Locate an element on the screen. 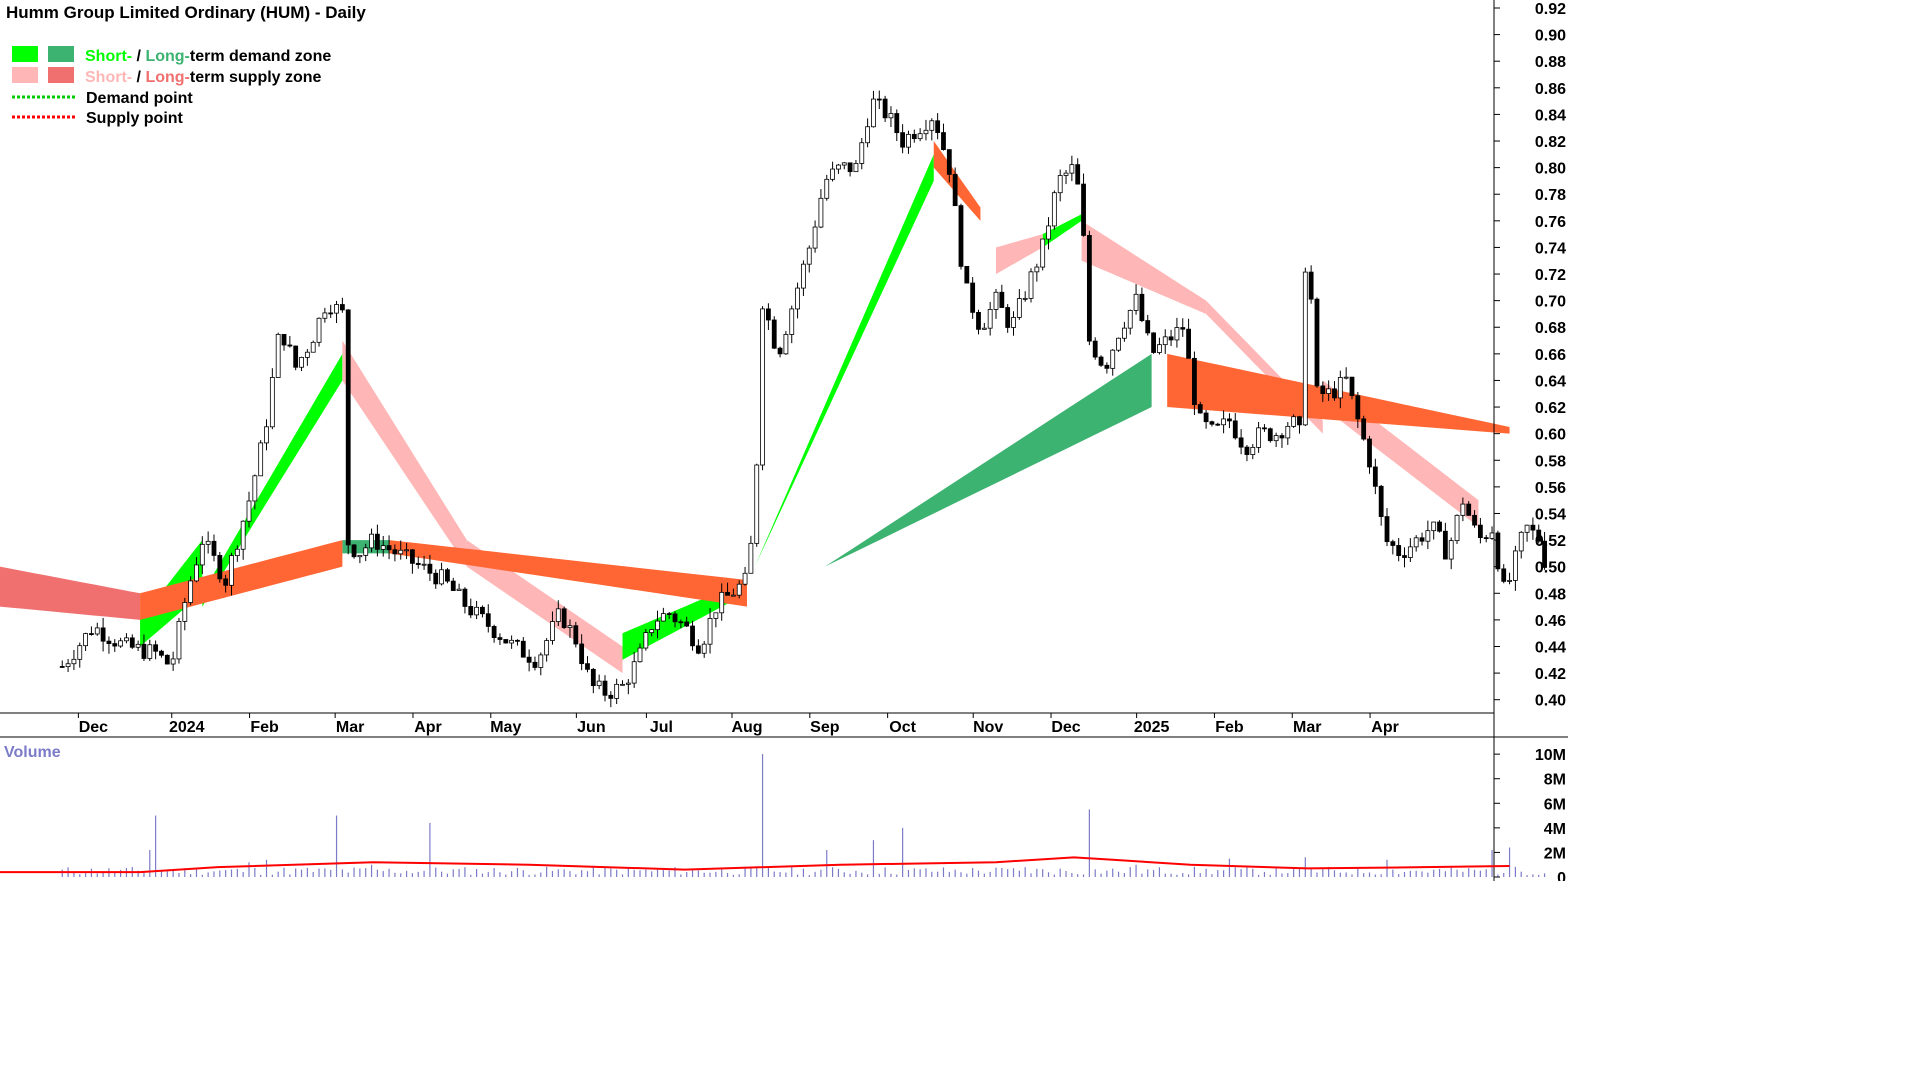 The width and height of the screenshot is (1920, 1080). date-tick-label: Feb is located at coordinates (264, 727).